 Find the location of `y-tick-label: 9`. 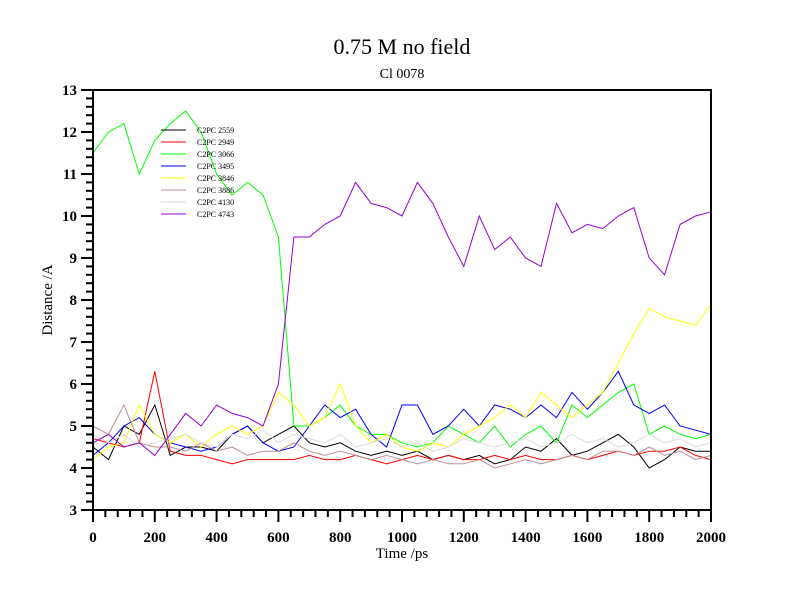

y-tick-label: 9 is located at coordinates (74, 259).